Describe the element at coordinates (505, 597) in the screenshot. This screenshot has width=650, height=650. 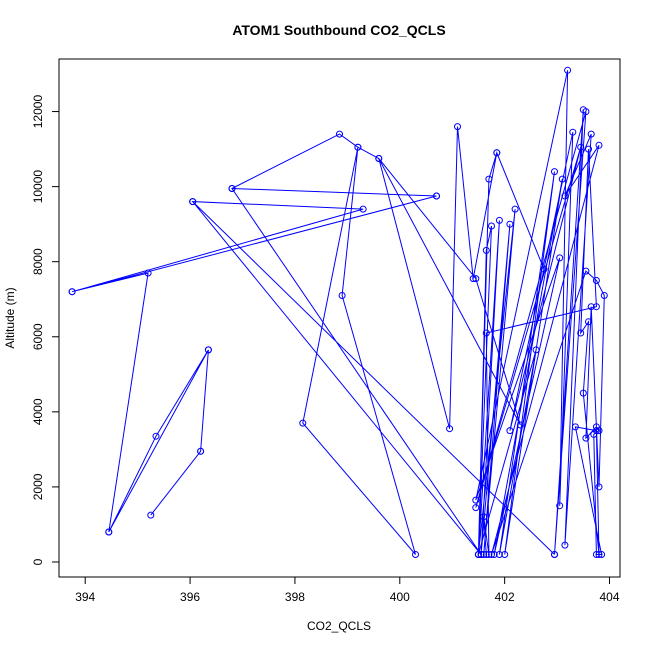
I see `x-tick-label: 402` at that location.